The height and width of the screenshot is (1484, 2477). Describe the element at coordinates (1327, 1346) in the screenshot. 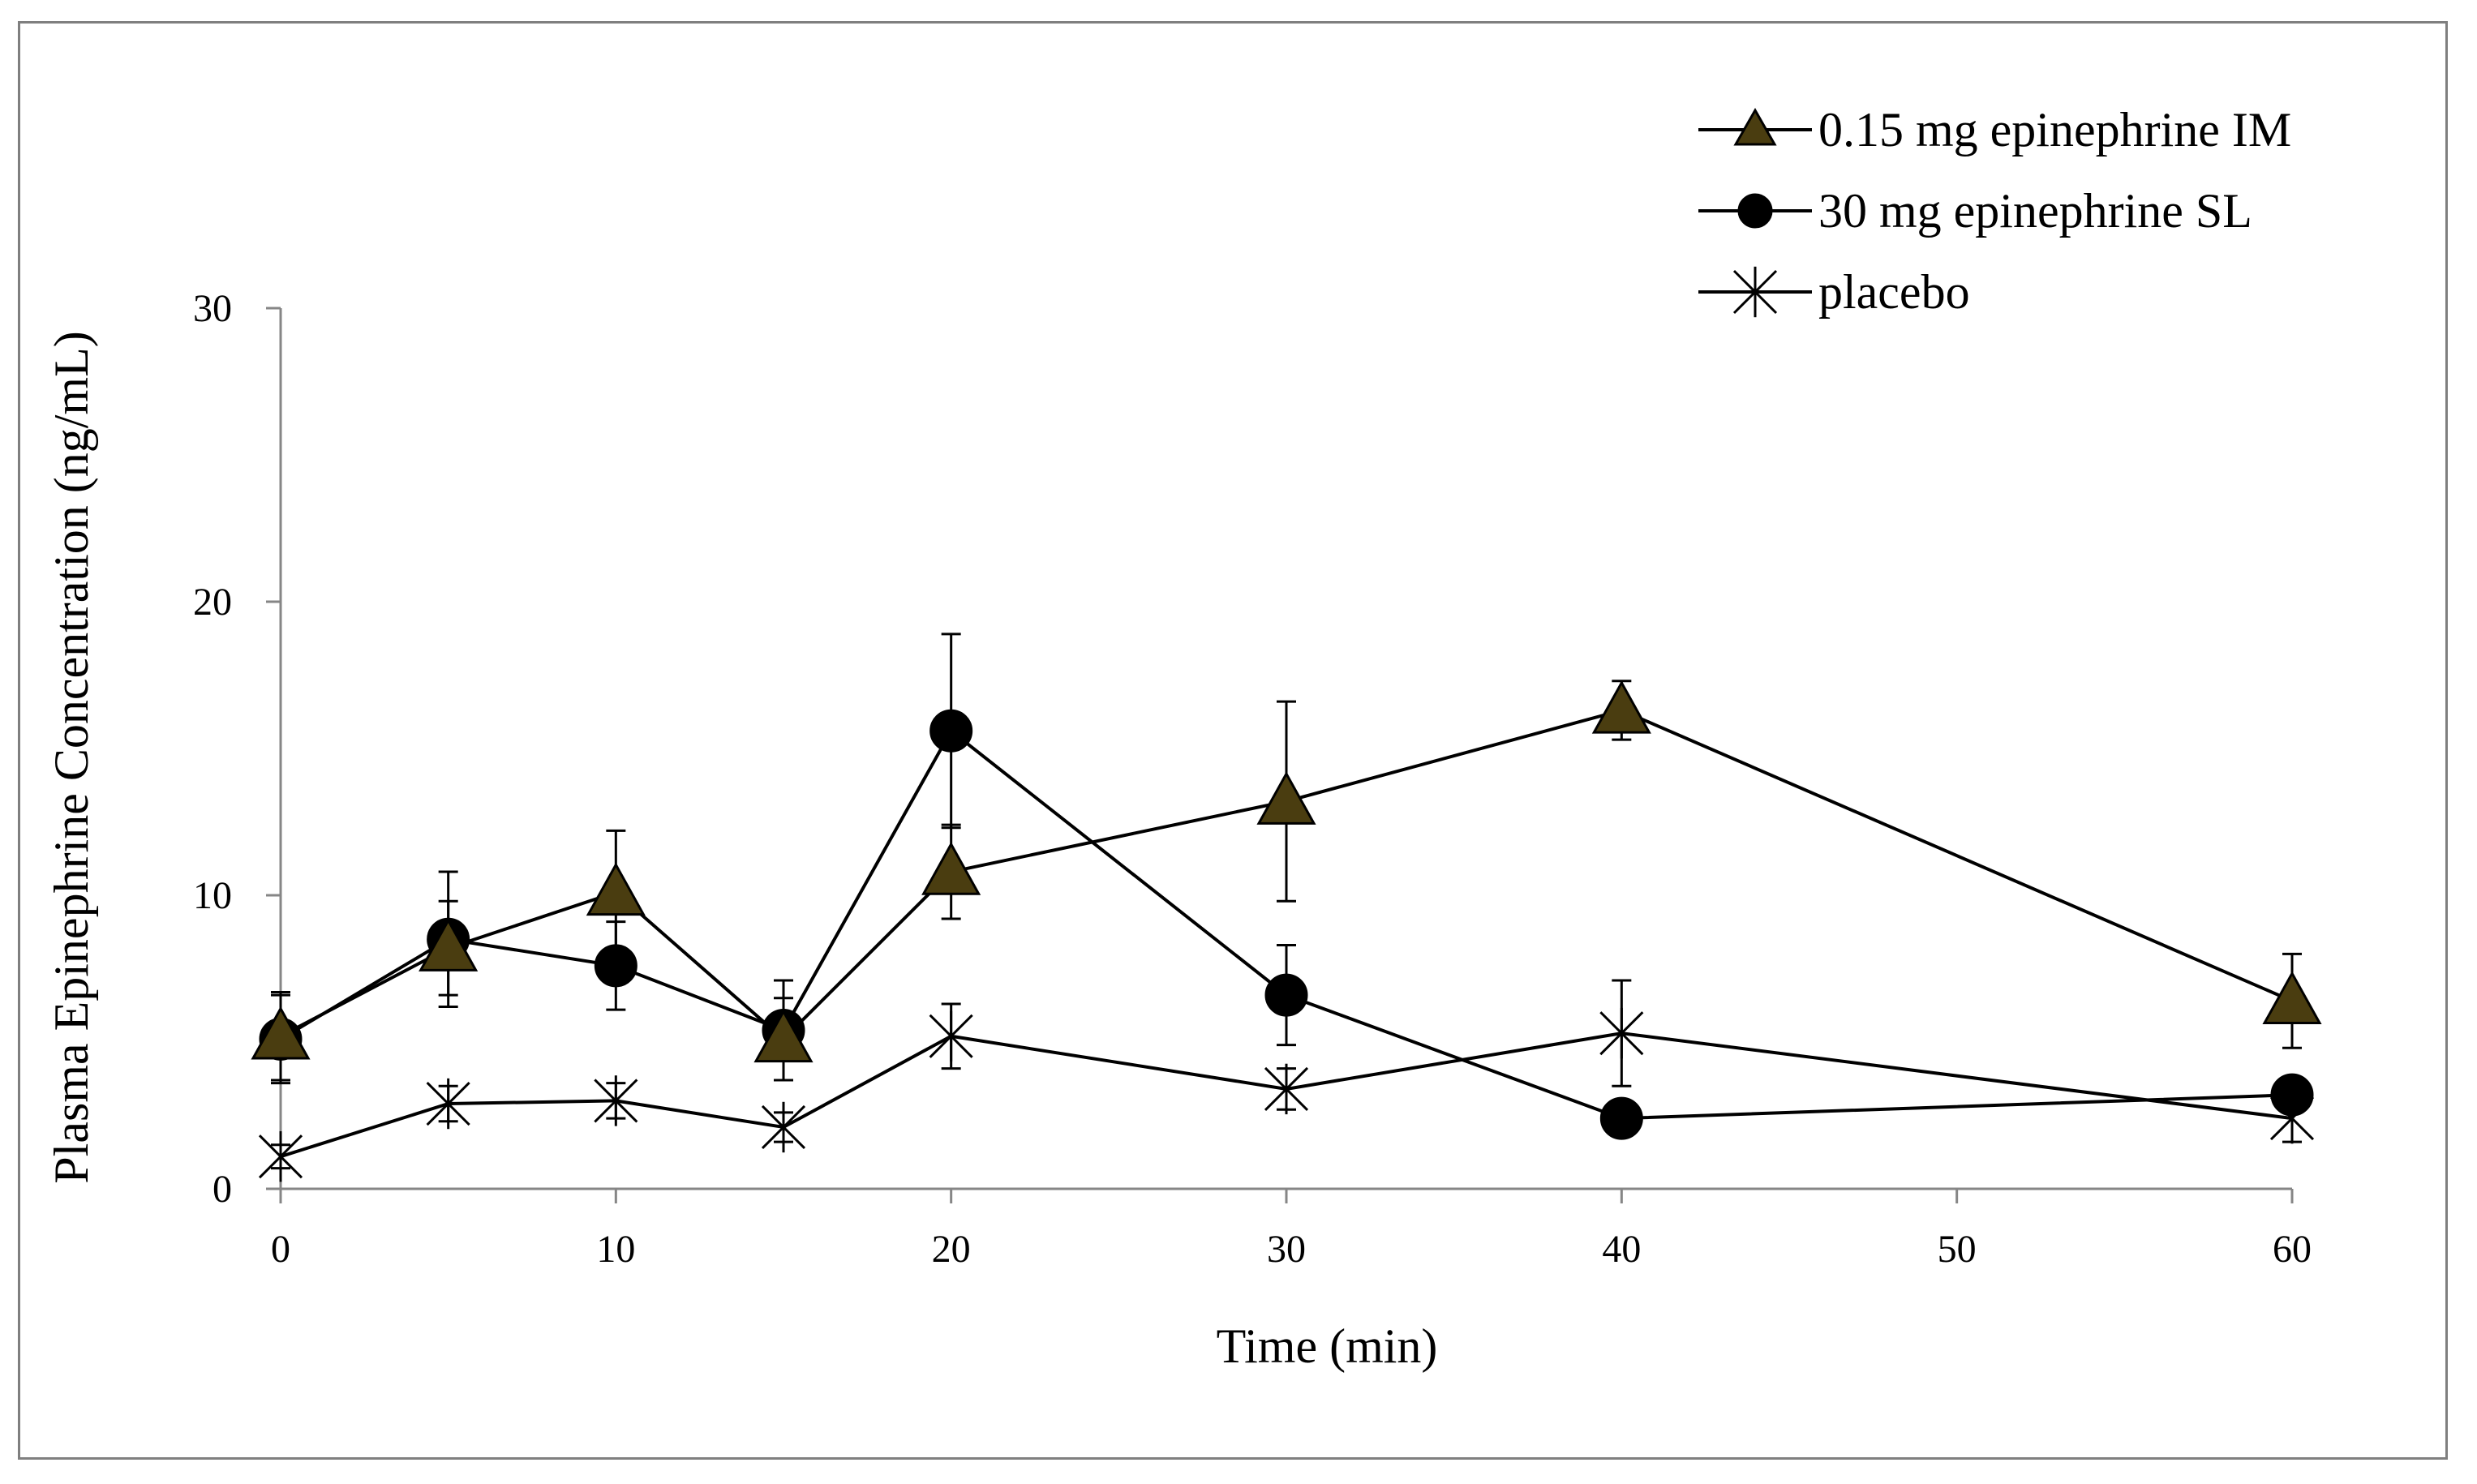

I see `x-axis-title: Time (min)` at that location.